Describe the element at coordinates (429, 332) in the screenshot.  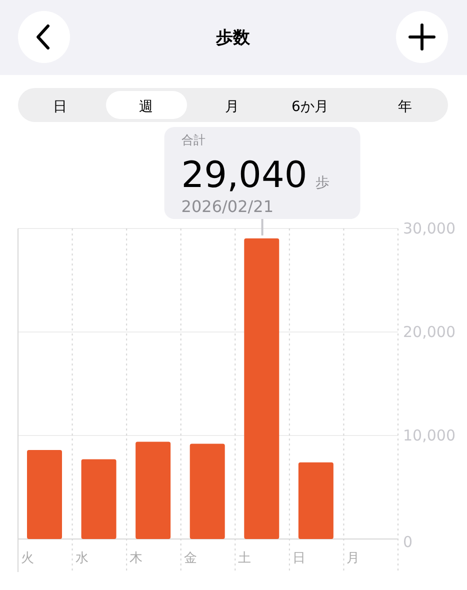
I see `y-tick-label: 20,000` at that location.